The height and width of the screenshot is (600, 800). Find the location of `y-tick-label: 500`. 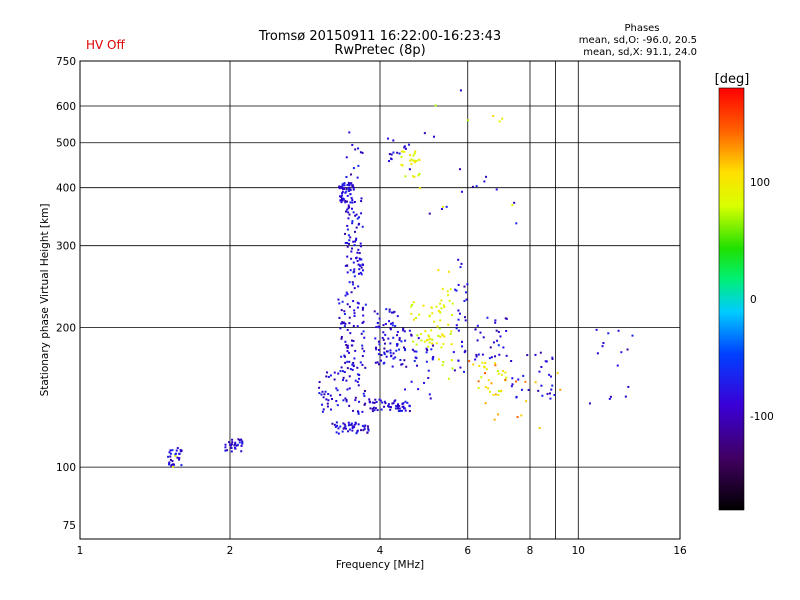

y-tick-label: 500 is located at coordinates (66, 144).